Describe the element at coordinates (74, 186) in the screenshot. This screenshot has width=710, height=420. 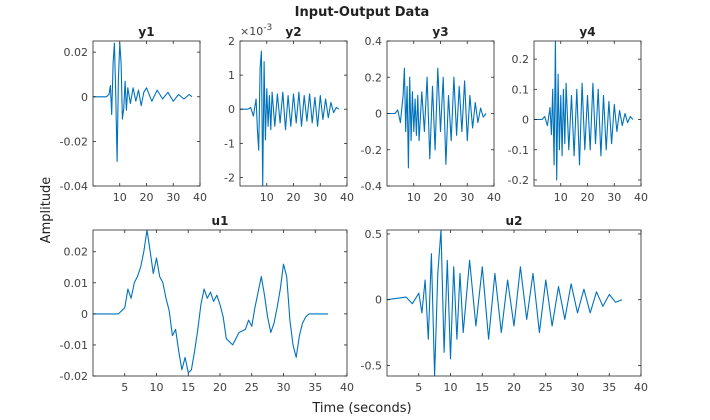
I see `y-tick-label: -0.04` at that location.